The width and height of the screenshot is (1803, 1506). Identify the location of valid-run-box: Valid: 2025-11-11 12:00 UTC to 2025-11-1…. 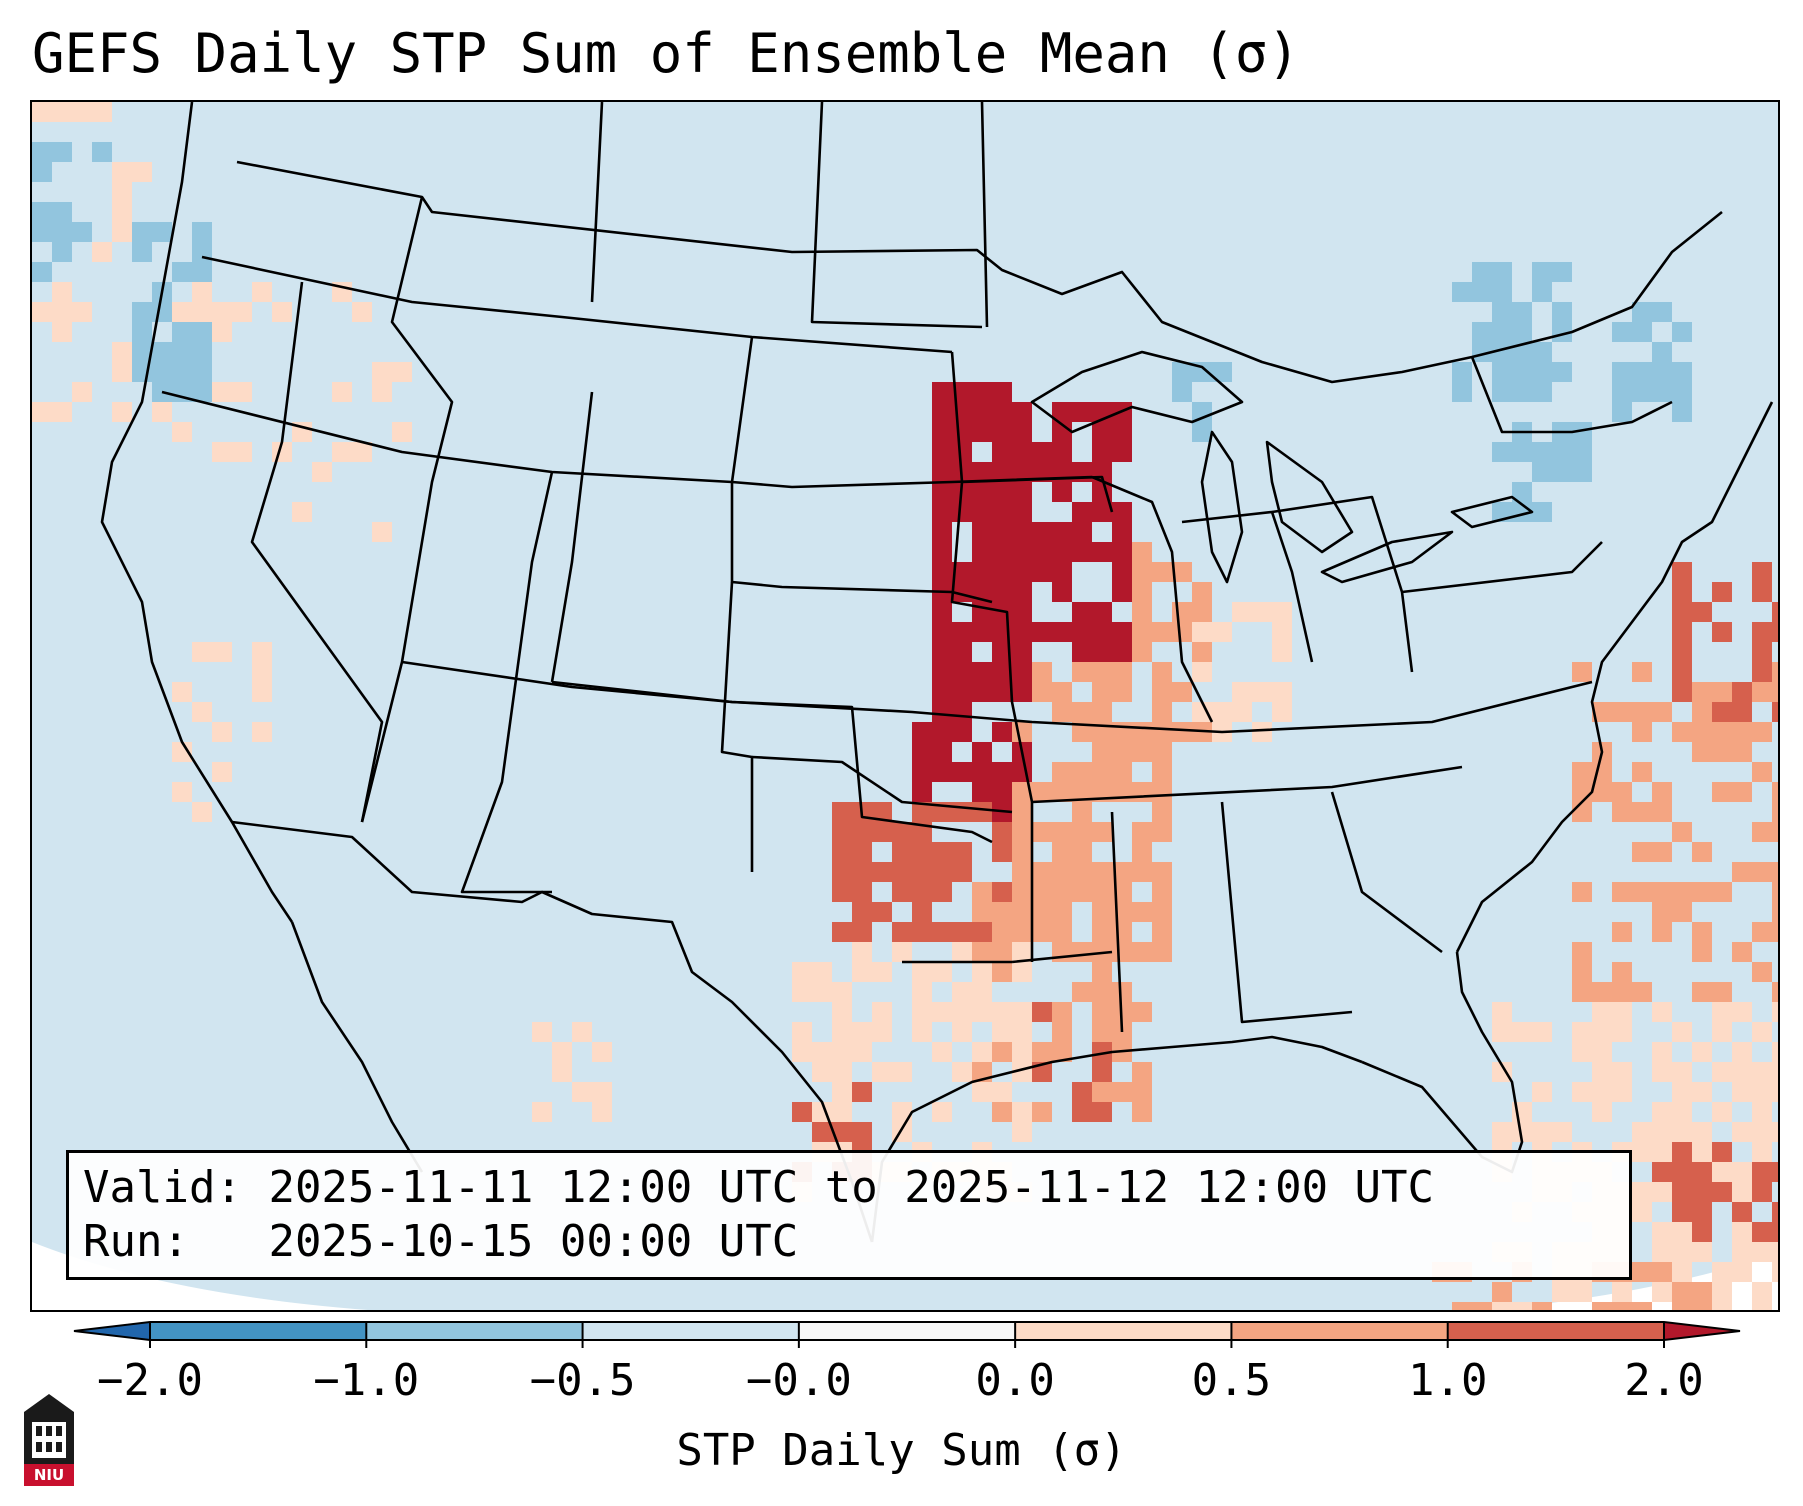
(849, 1215).